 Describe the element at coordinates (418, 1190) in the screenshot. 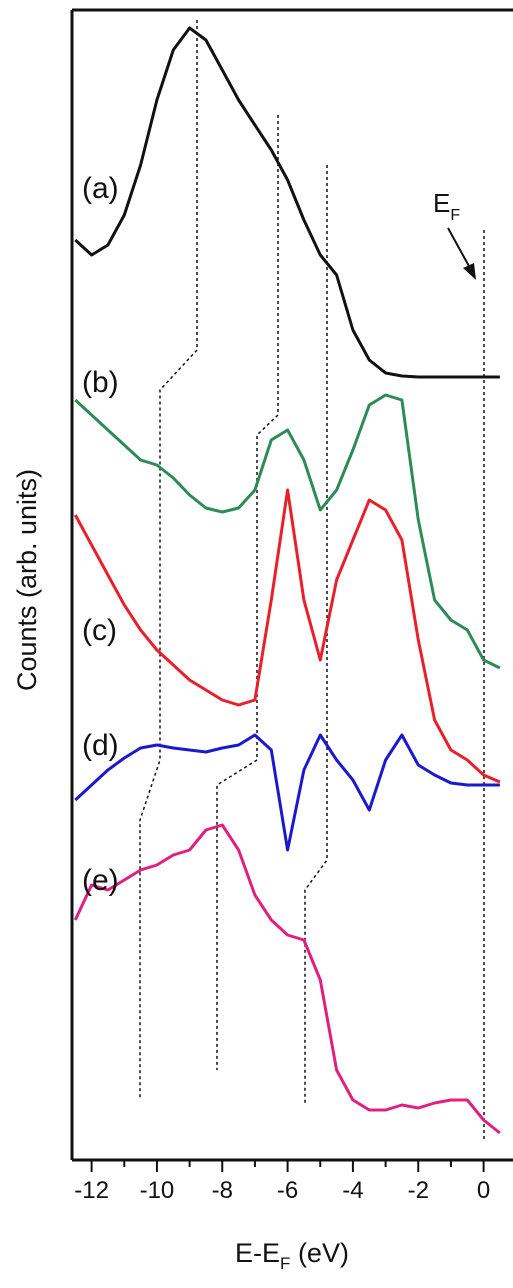

I see `x-tick-label: -2` at that location.